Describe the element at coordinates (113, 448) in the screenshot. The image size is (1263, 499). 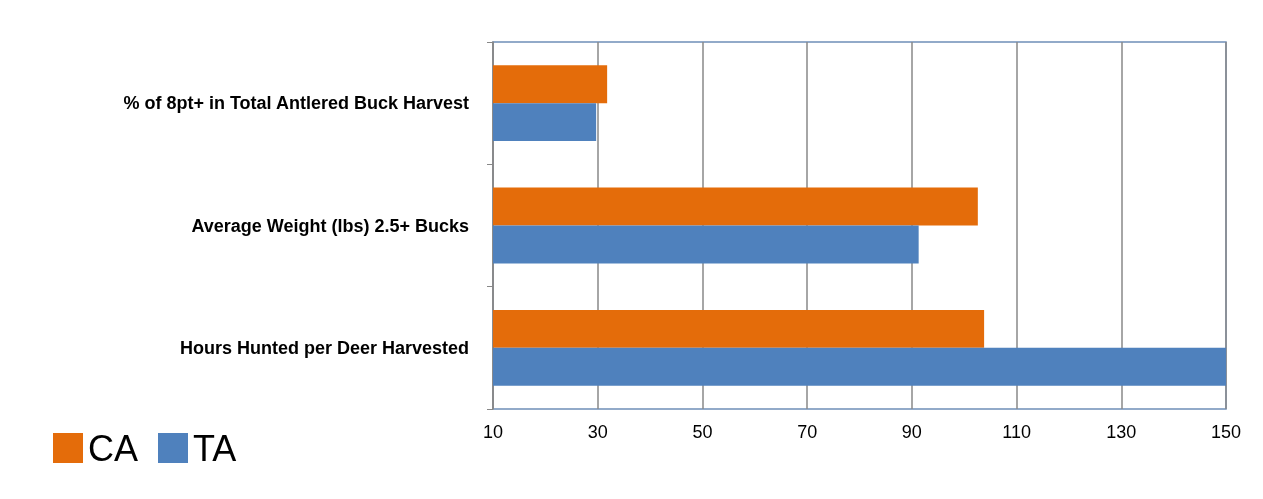
I see `legend-label: CA` at that location.